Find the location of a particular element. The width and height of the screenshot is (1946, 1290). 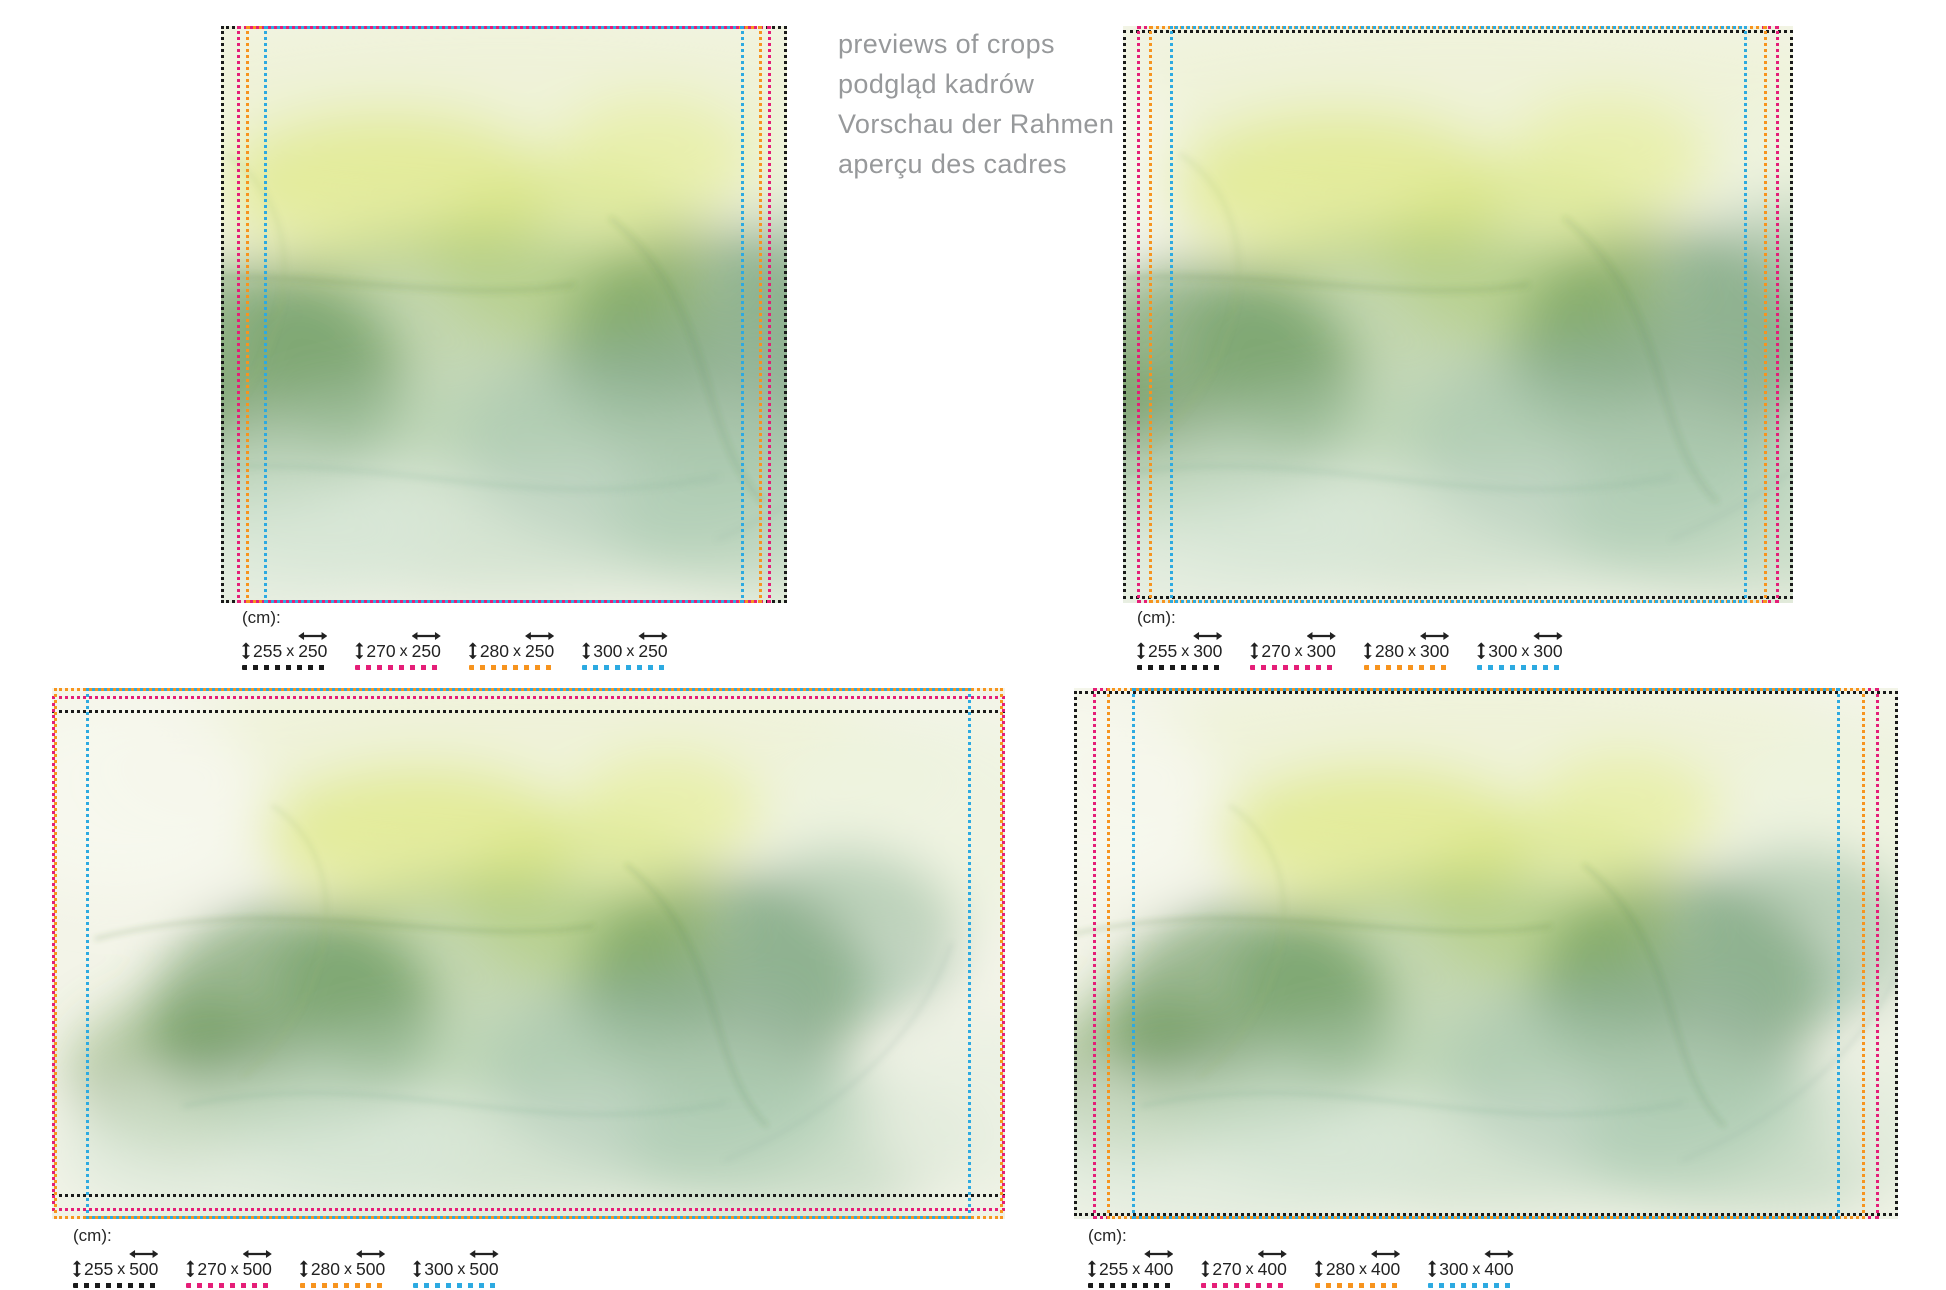

size-options: 255 x 500 270 x 500 280 x 500 is located at coordinates (286, 1269).